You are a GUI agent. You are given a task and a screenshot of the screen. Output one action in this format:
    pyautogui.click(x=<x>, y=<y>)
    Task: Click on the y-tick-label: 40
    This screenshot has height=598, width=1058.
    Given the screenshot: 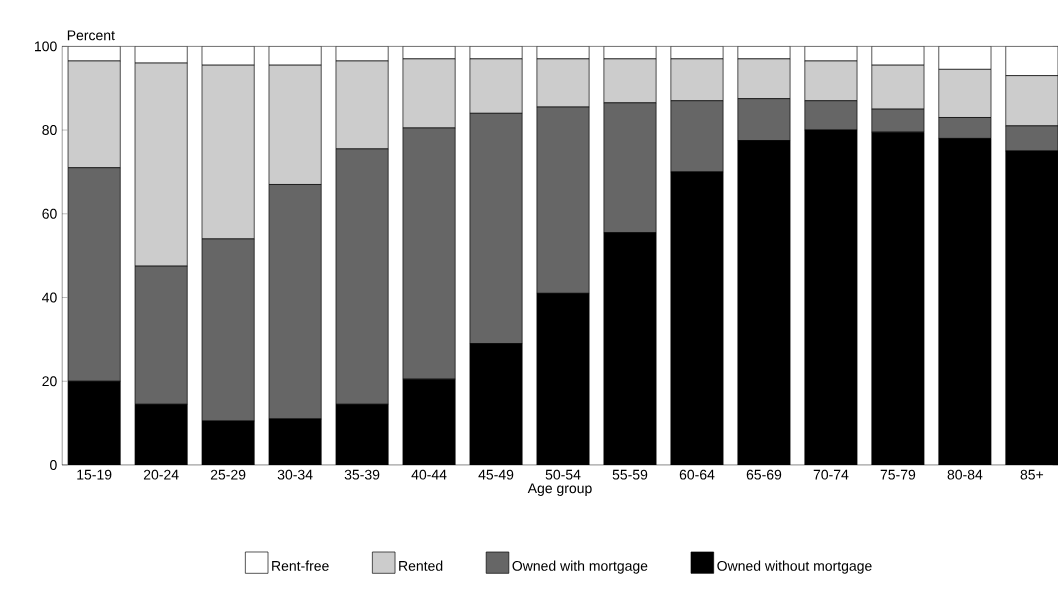 What is the action you would take?
    pyautogui.click(x=49, y=297)
    